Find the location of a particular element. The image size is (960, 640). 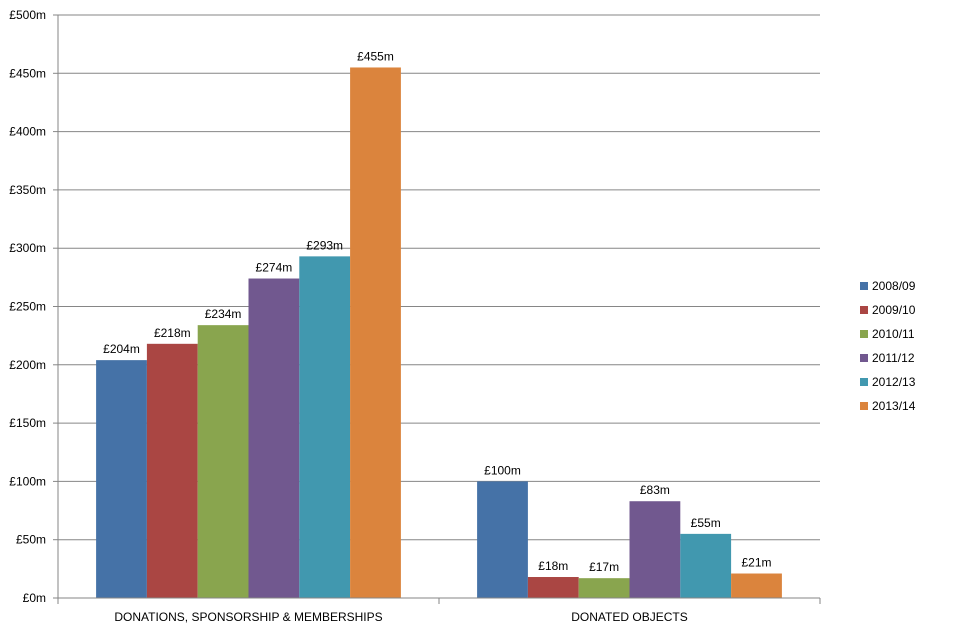

y-tick-label: £400m is located at coordinates (27, 132).